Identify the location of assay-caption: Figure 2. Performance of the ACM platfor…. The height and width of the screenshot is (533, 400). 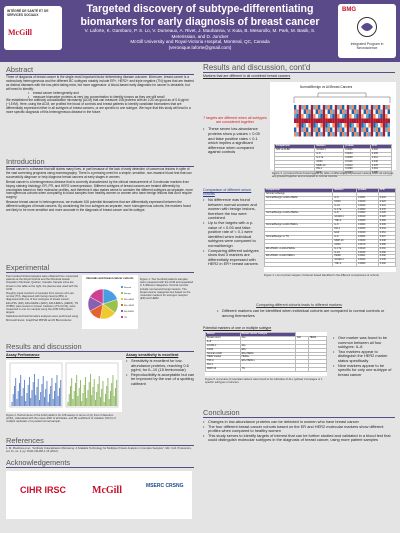
(61, 419).